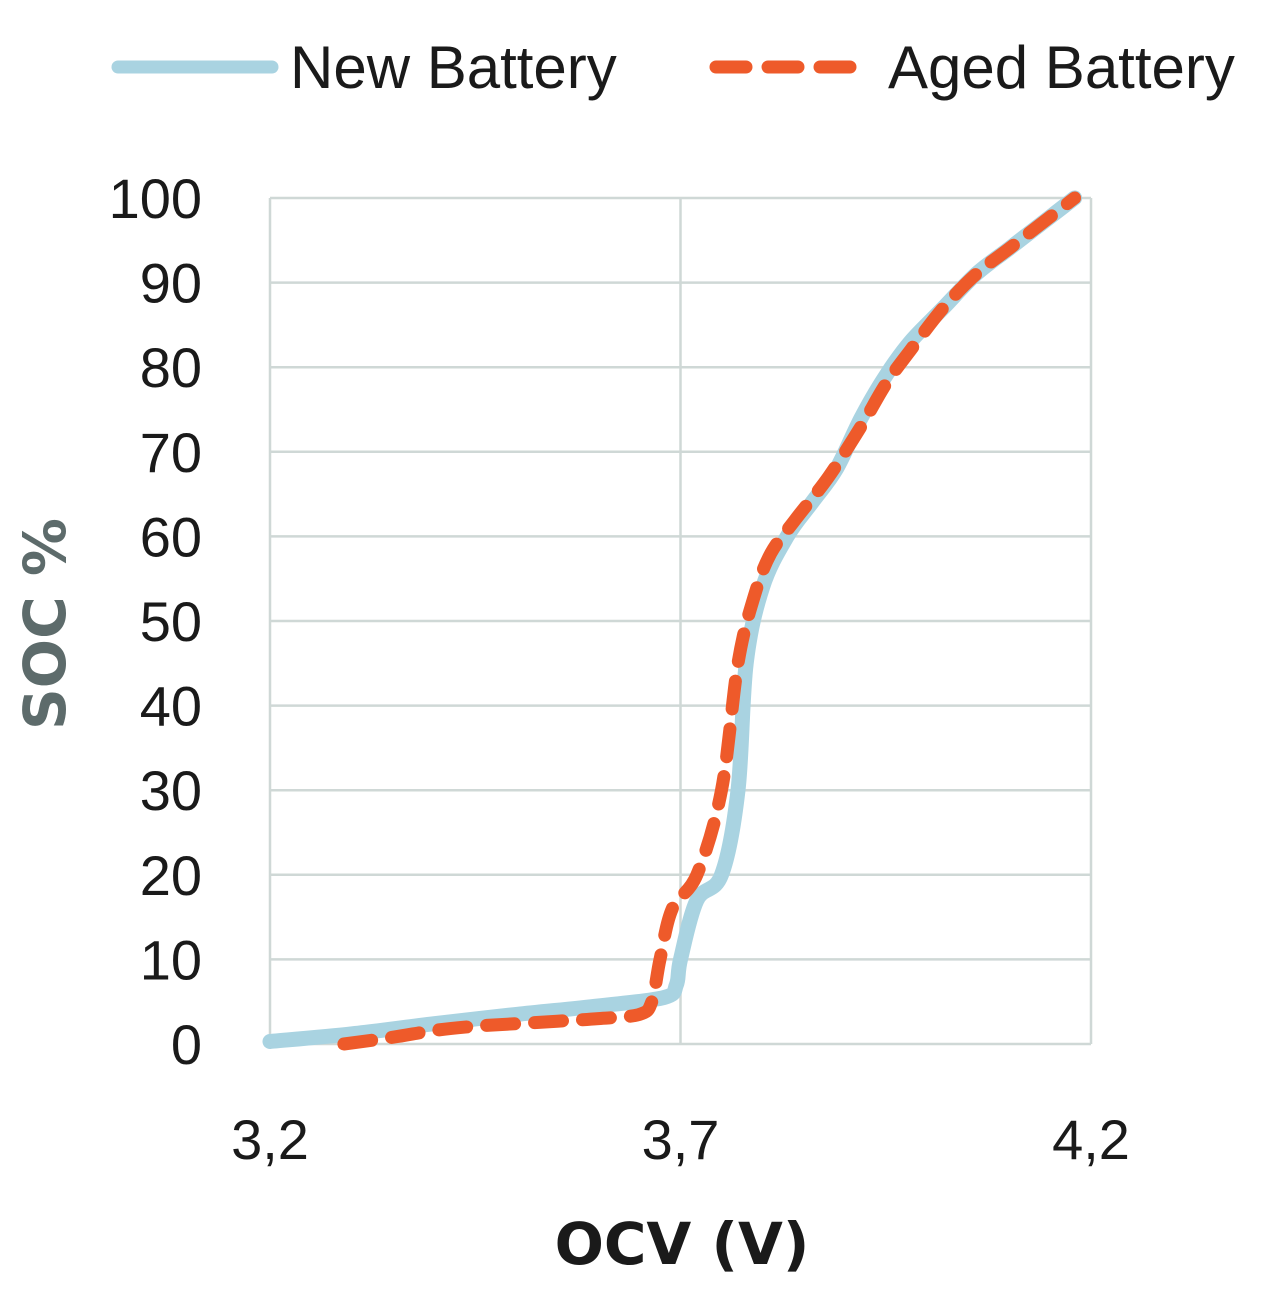 The height and width of the screenshot is (1303, 1280). Describe the element at coordinates (1061, 67) in the screenshot. I see `legend-label: Aged Battery` at that location.